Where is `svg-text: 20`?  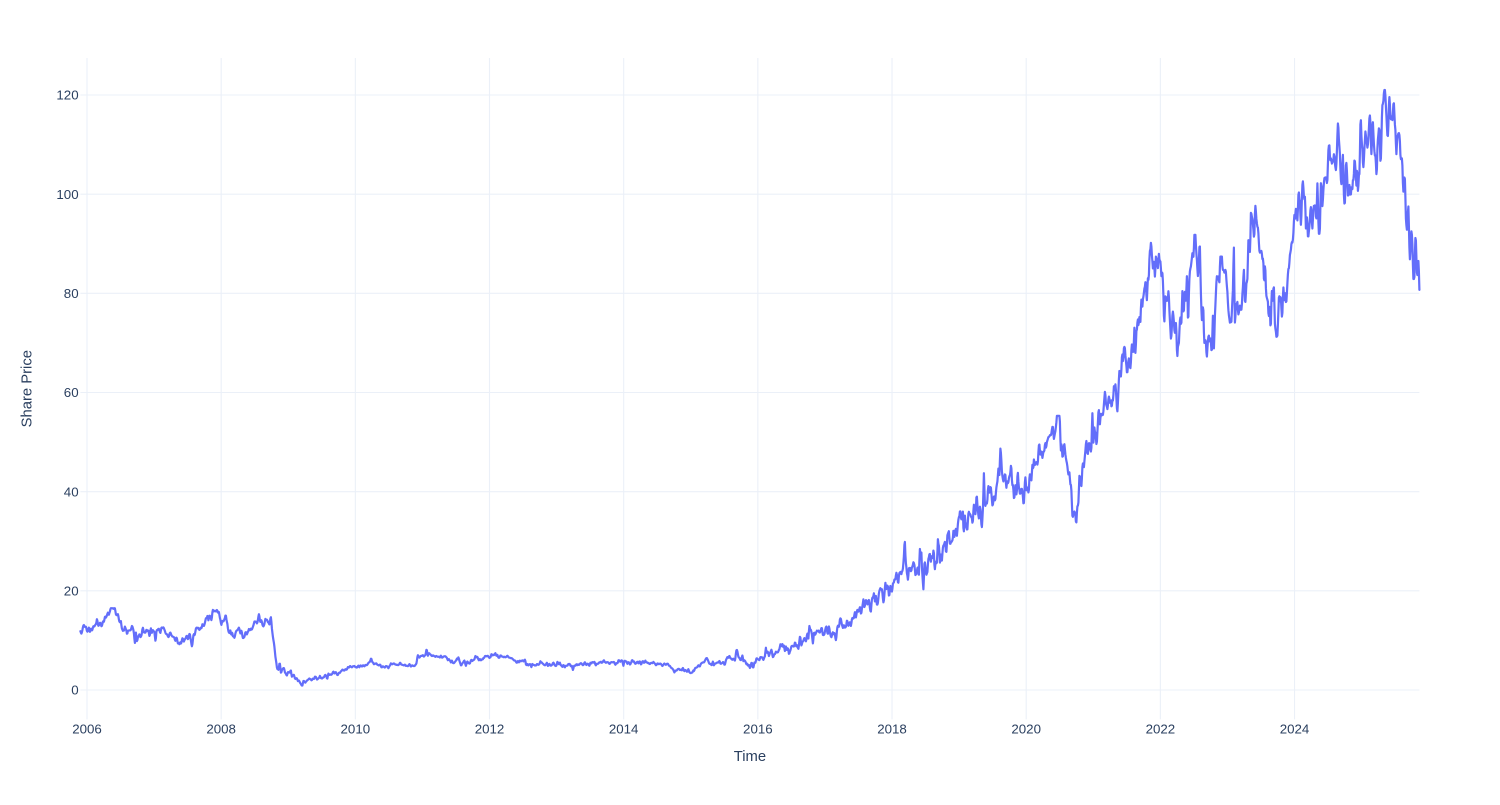
svg-text: 20 is located at coordinates (71, 591).